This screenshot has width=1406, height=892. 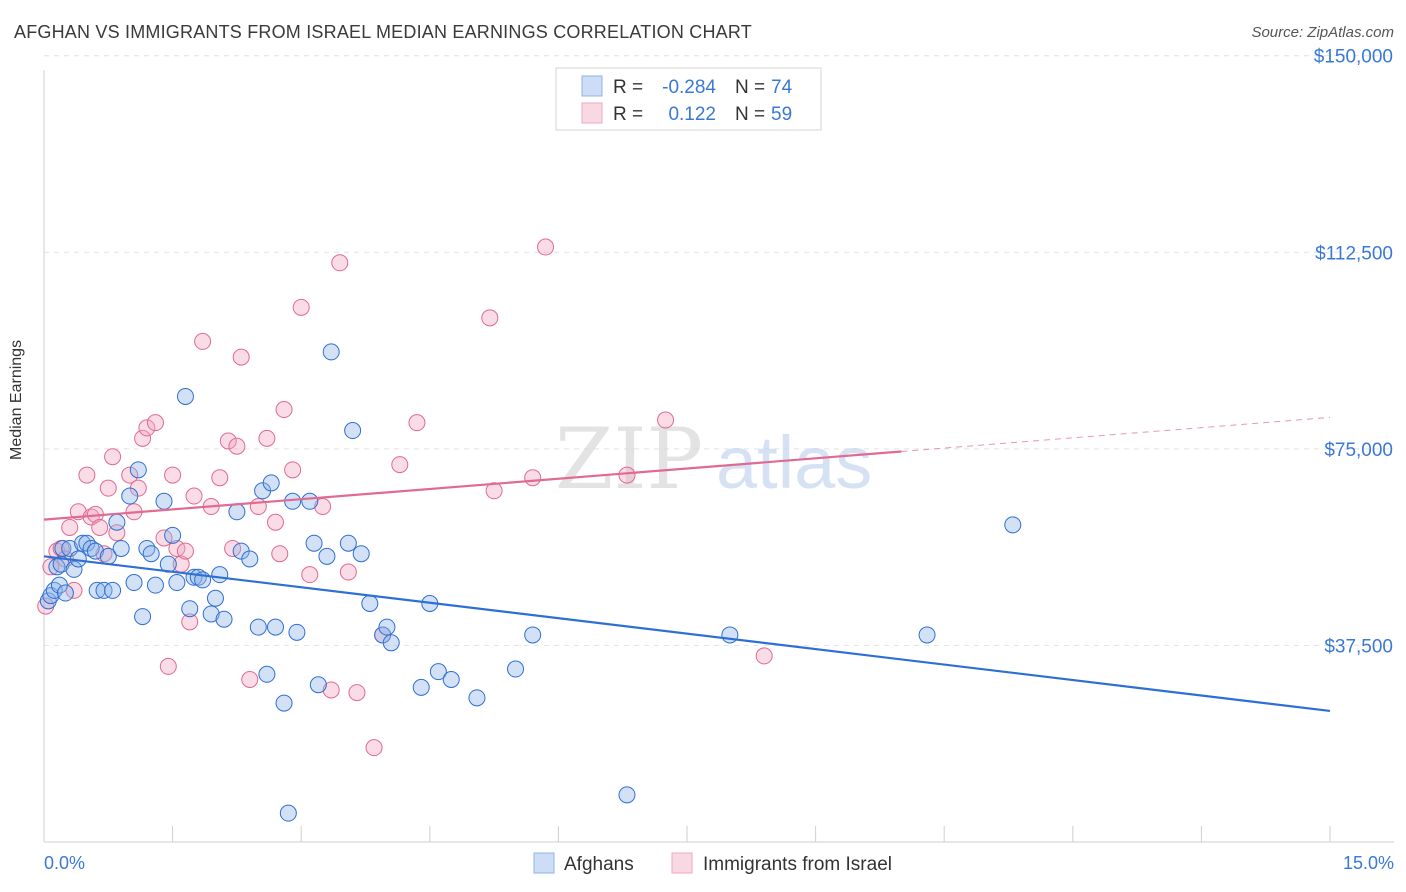 What do you see at coordinates (750, 87) in the screenshot?
I see `legend-n-label-afghans: N =` at bounding box center [750, 87].